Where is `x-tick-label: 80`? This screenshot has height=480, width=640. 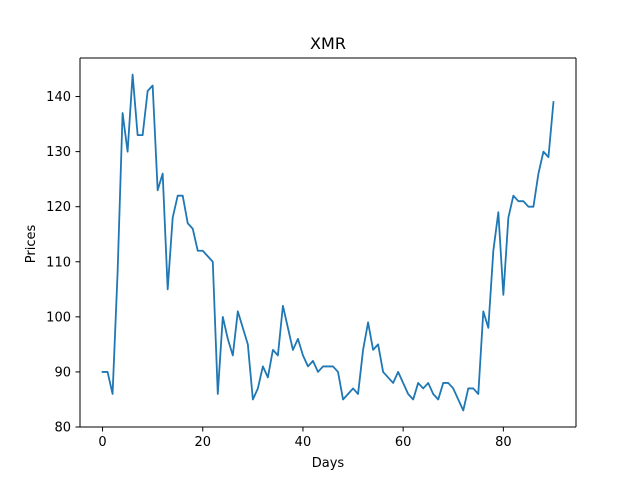
x-tick-label: 80 is located at coordinates (503, 442).